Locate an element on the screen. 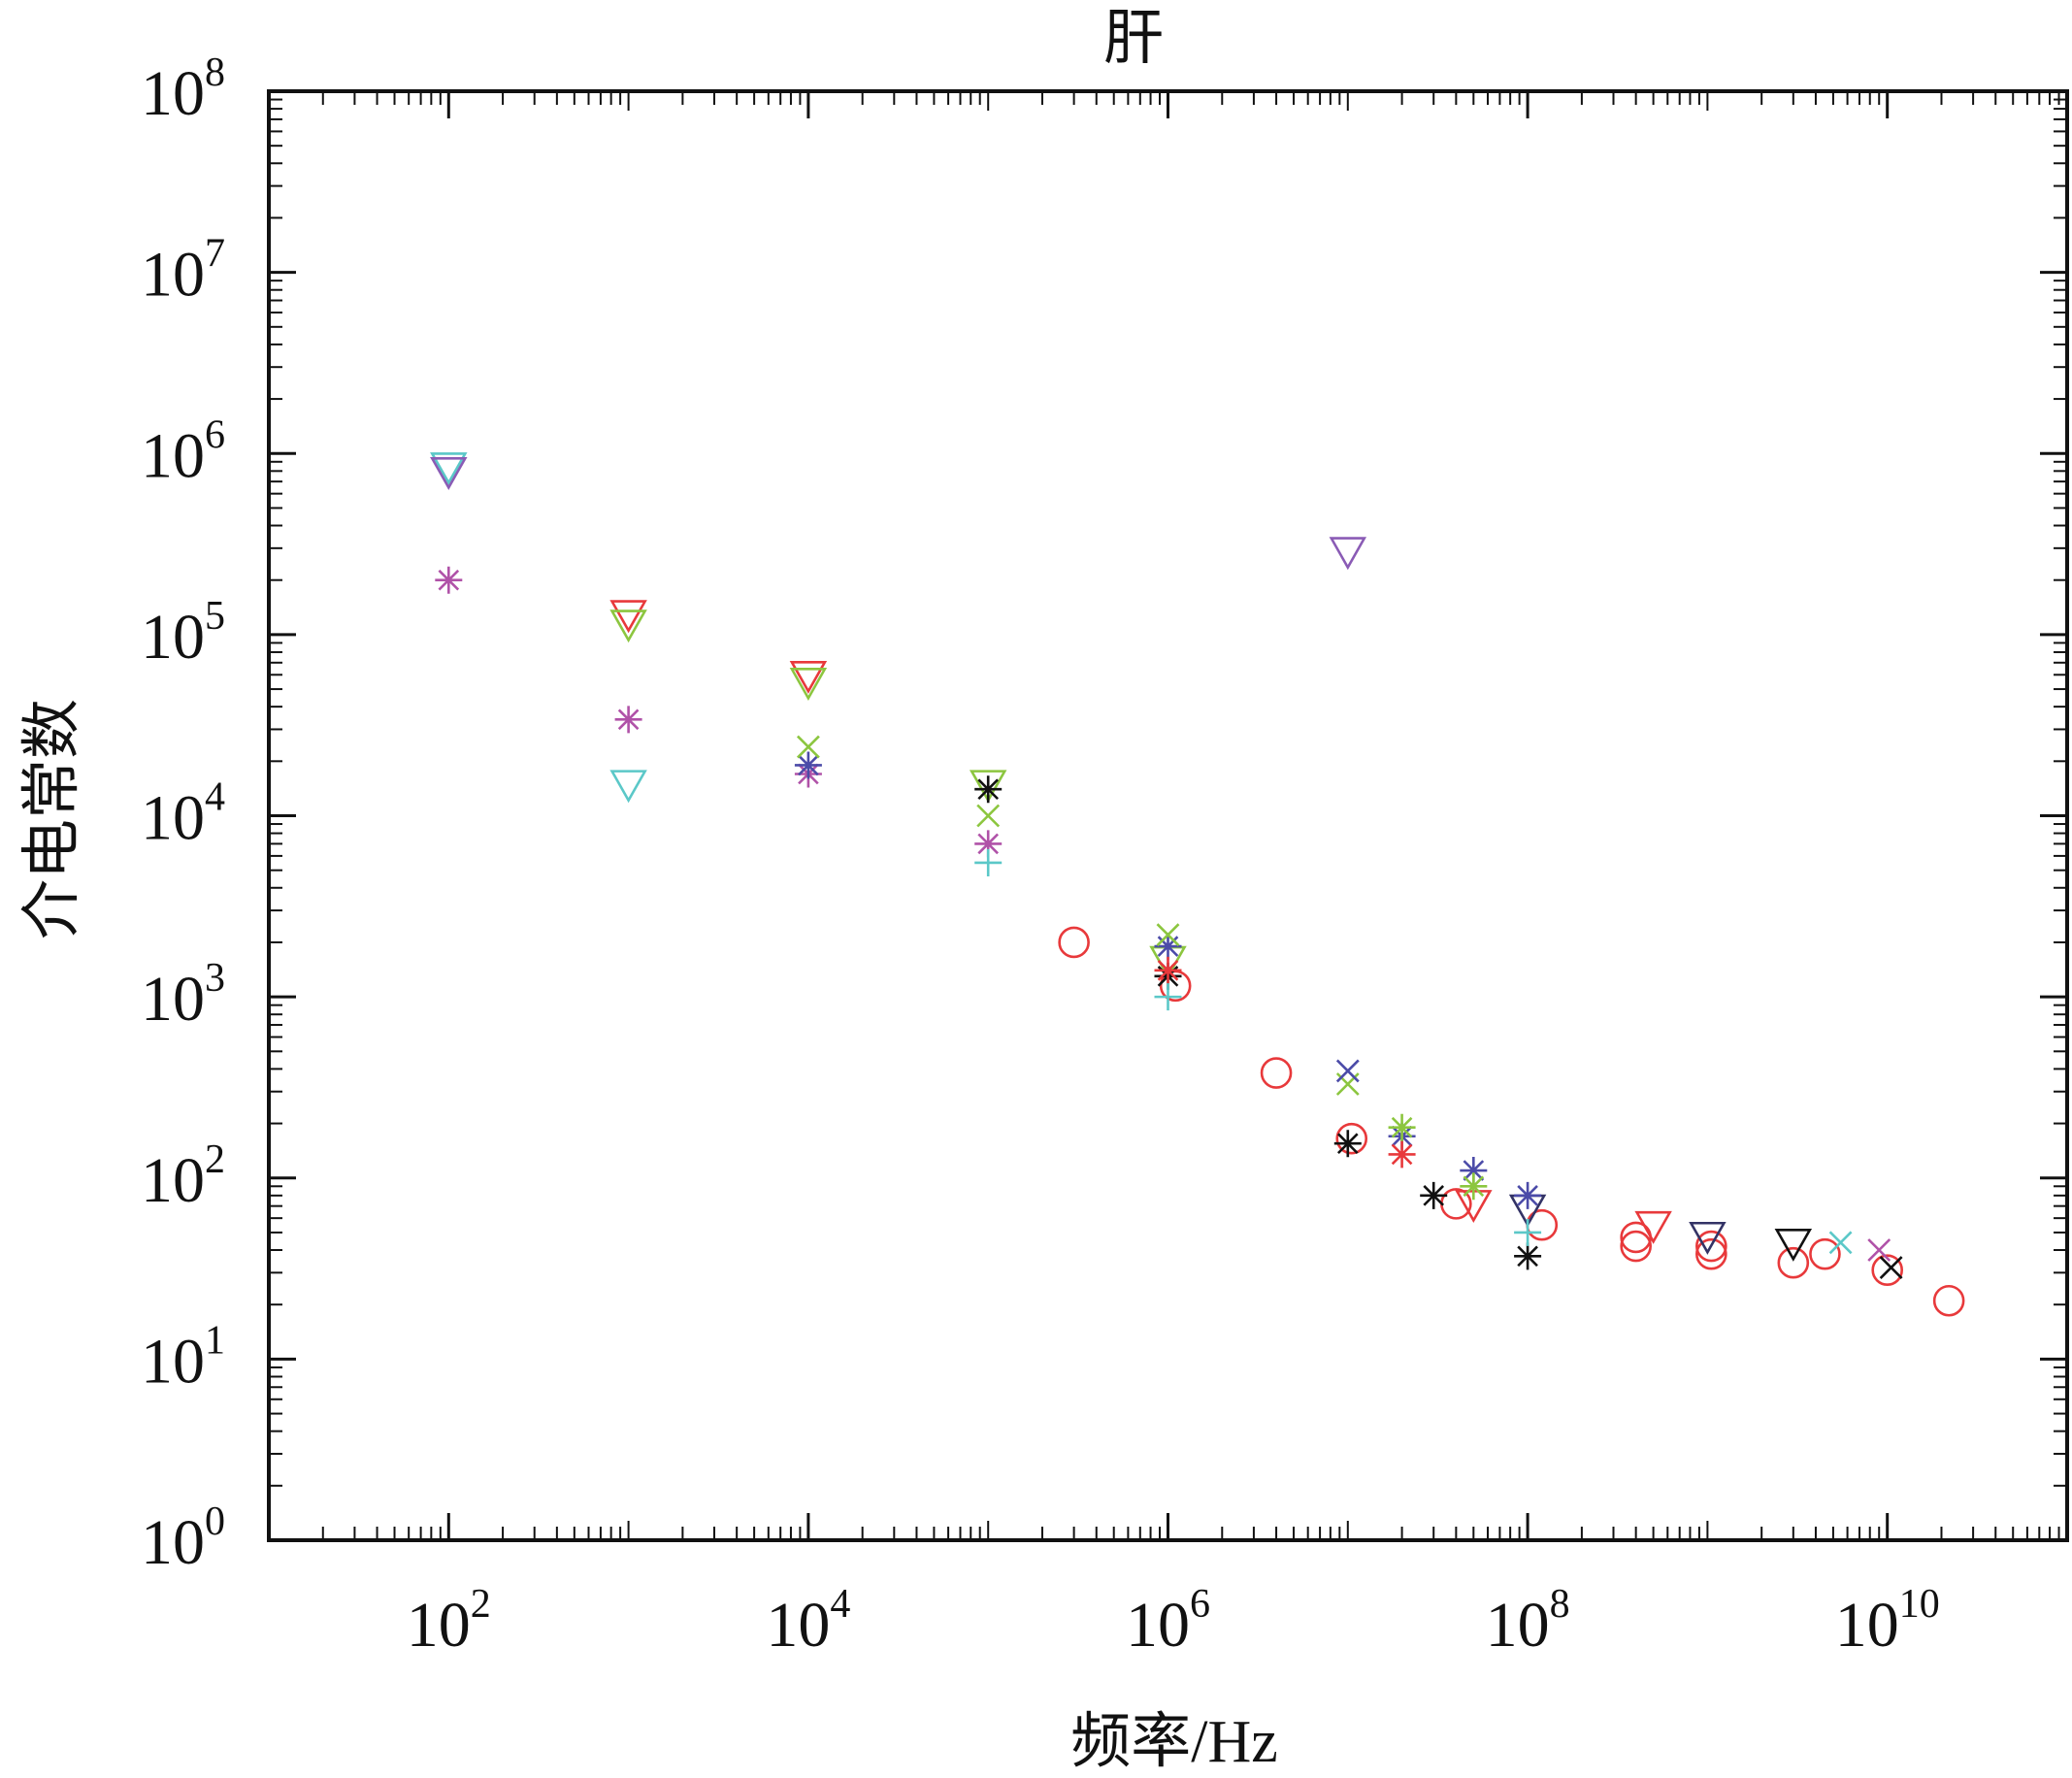 The height and width of the screenshot is (1778, 2072). x-tick-label: 10⁴ is located at coordinates (808, 1621).